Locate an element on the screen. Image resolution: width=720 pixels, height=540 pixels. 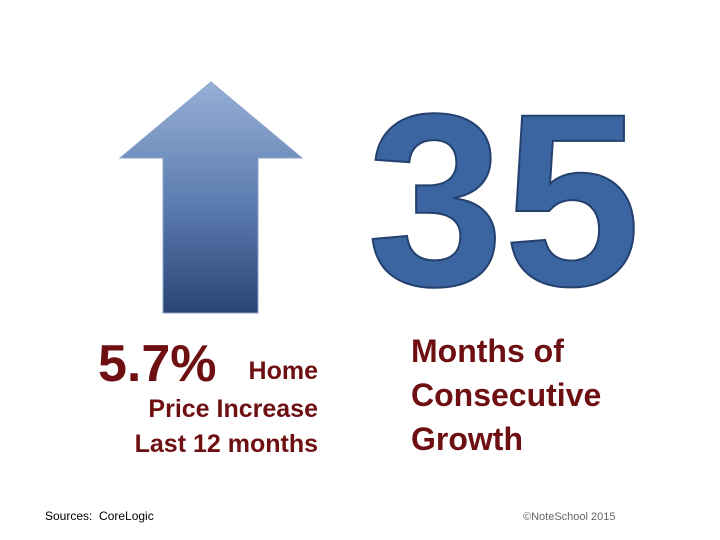
months-label-line: Growth is located at coordinates (467, 439).